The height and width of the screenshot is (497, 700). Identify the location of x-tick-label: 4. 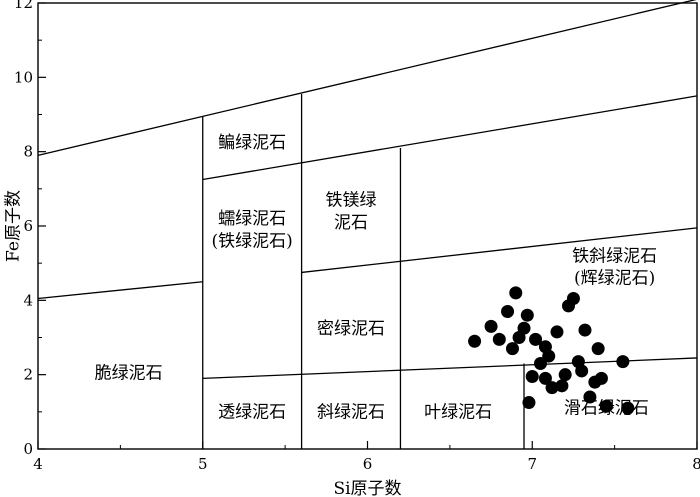
(38, 464).